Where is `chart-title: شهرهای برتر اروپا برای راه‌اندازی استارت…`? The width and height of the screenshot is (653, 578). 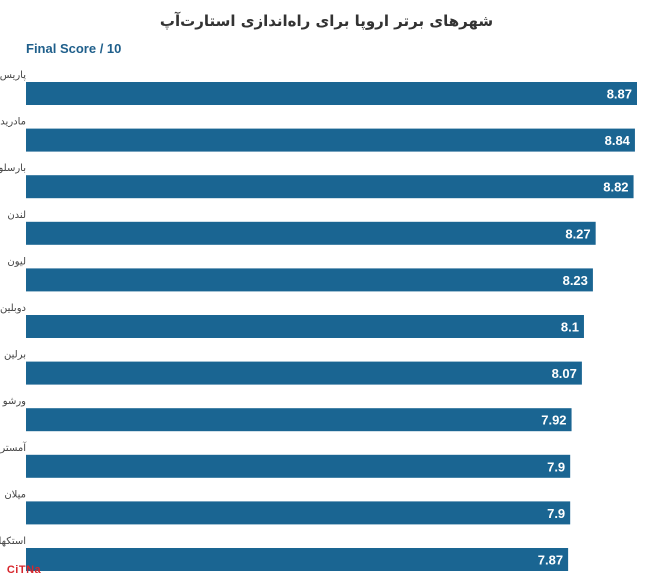 chart-title: شهرهای برتر اروپا برای راه‌اندازی استارت… is located at coordinates (326, 21).